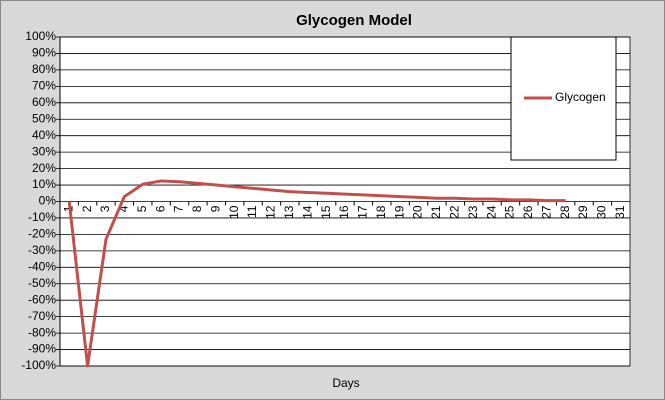 This screenshot has height=400, width=665. I want to click on x-tick-label: 23, so click(473, 212).